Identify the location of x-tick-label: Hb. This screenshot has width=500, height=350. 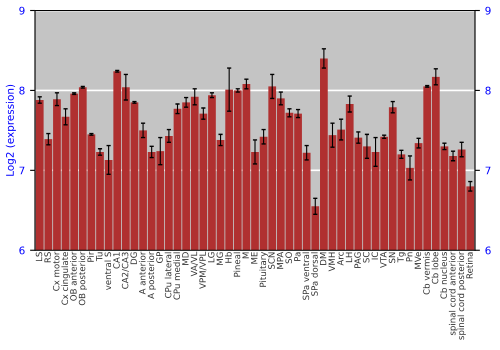
(228, 257).